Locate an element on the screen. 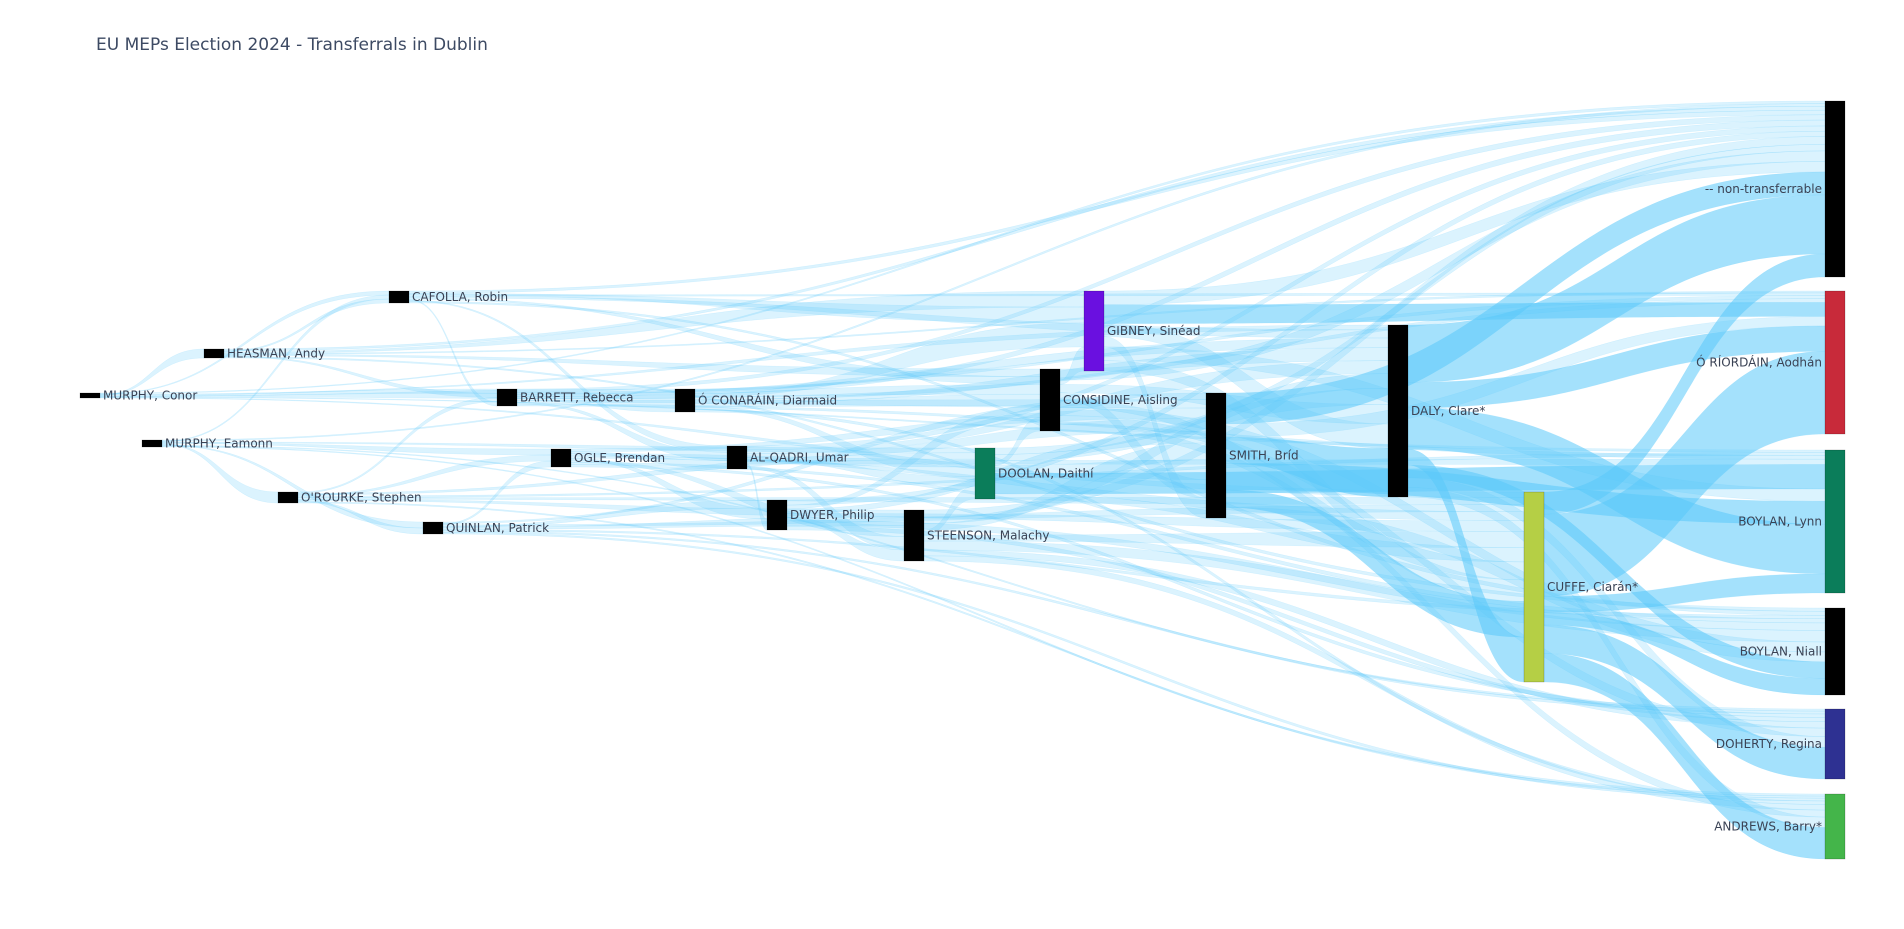 The image size is (1904, 929). link-ogle-to-steenson is located at coordinates (737, 498).